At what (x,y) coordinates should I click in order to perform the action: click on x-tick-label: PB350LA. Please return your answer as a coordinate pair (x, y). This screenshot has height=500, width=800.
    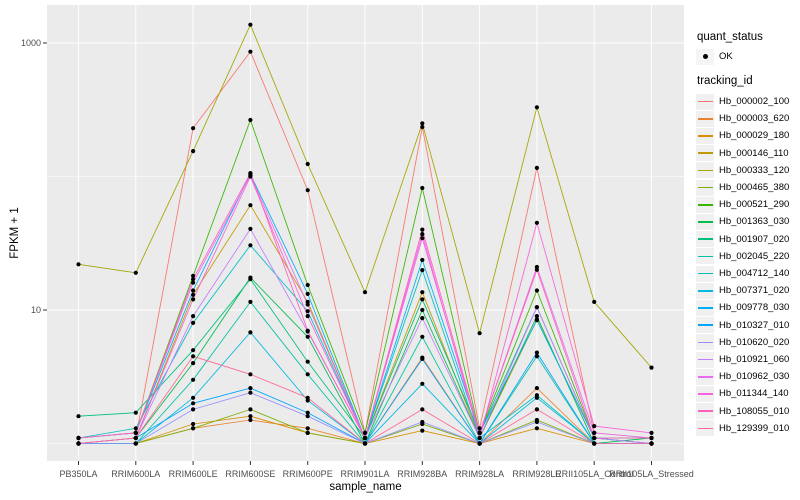
    Looking at the image, I should click on (78, 474).